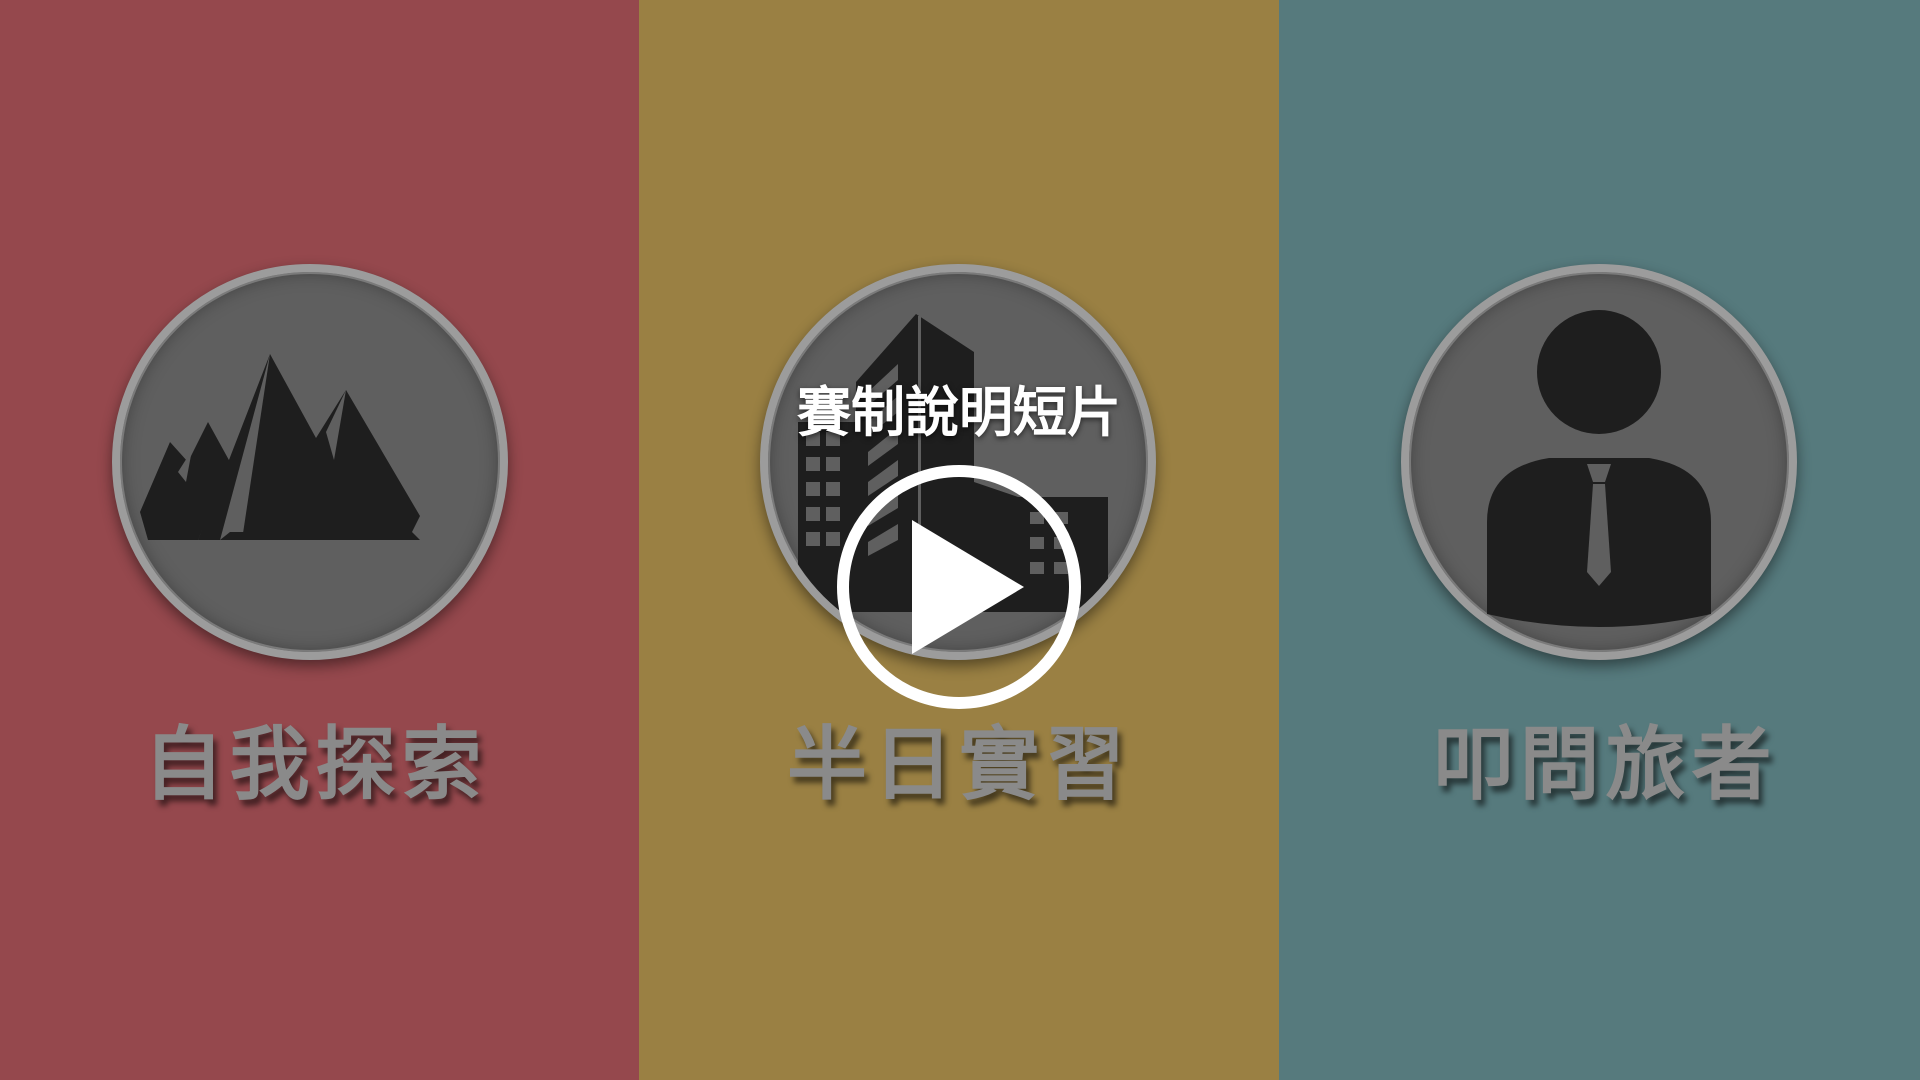 Image resolution: width=1920 pixels, height=1080 pixels. What do you see at coordinates (1605, 764) in the screenshot?
I see `panel-label: 叩問旅者` at bounding box center [1605, 764].